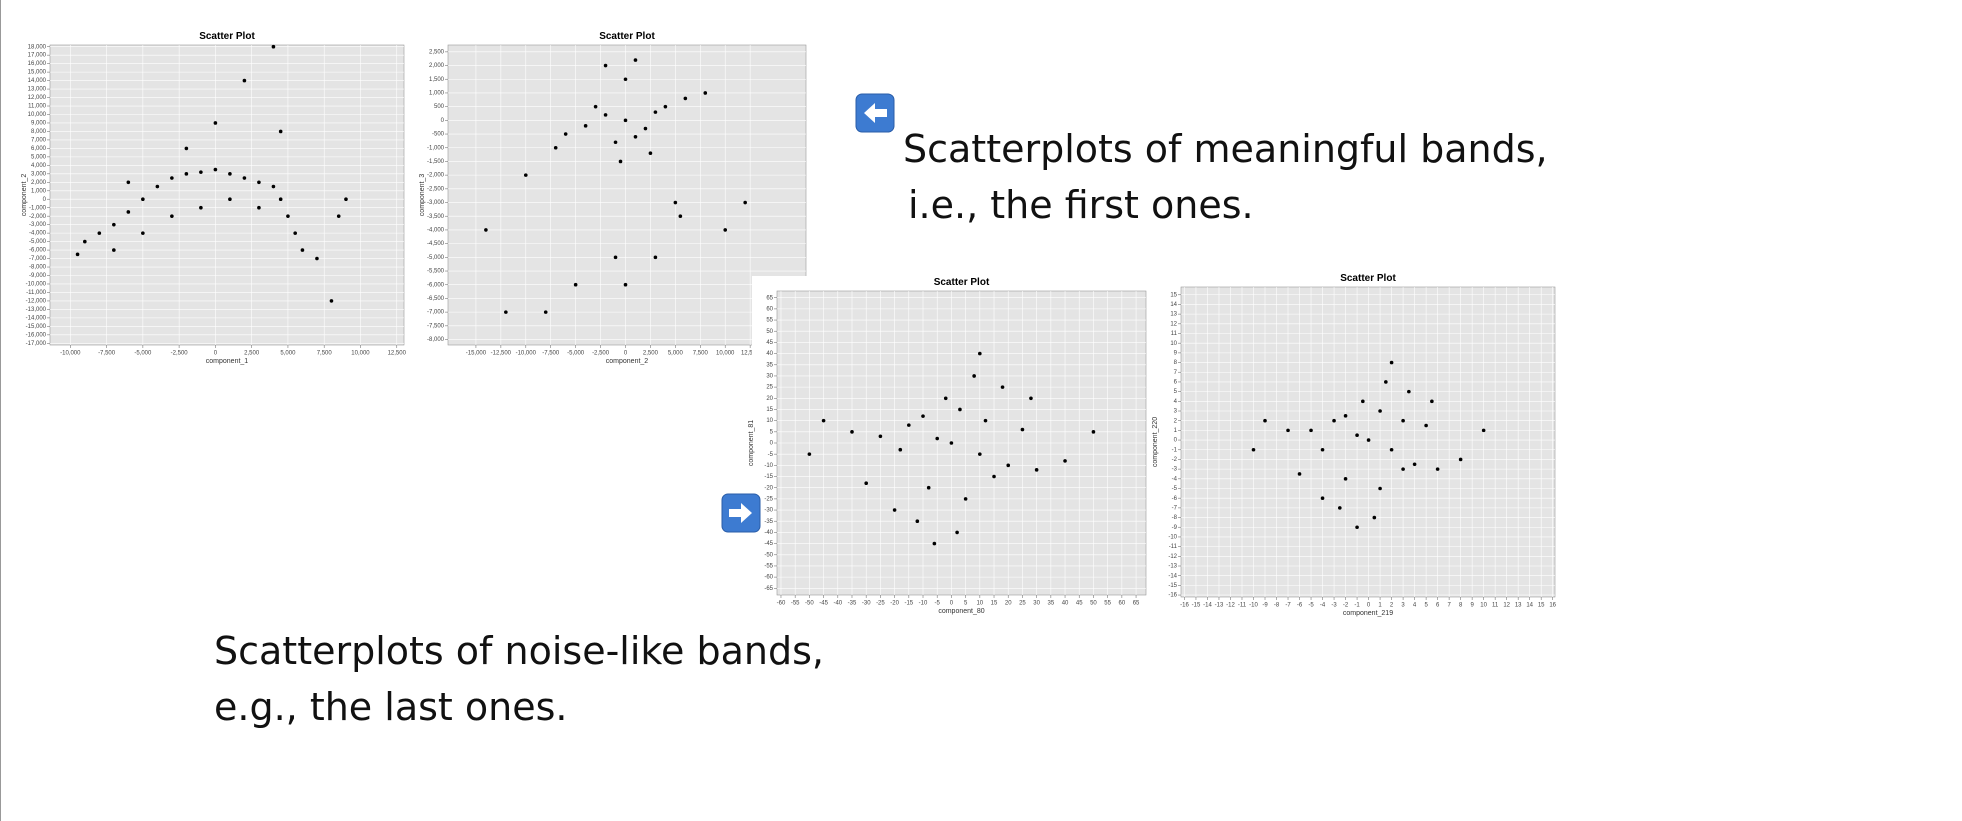  I want to click on x-tick-label: -20, so click(894, 604).